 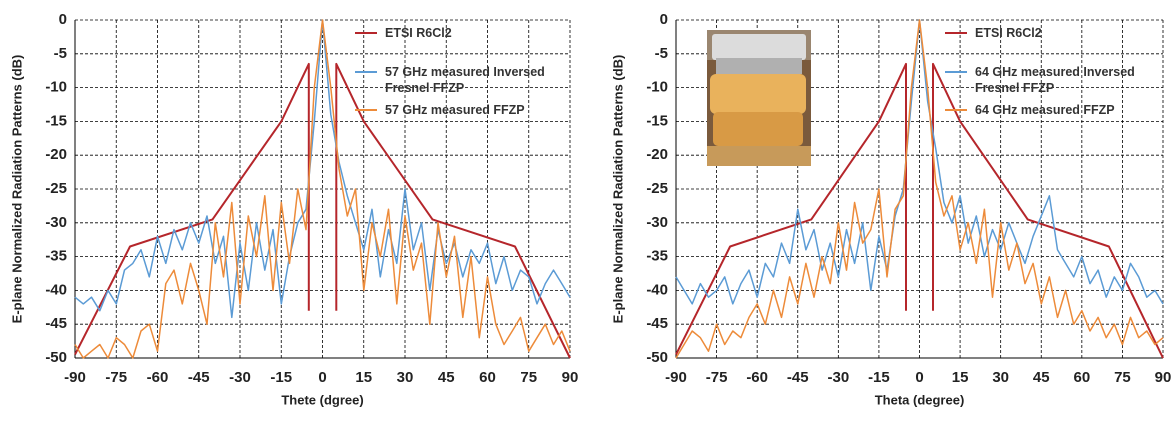 I want to click on legend-label: 64 GHz measured Inversed Fresnel FFZP, so click(x=1055, y=80).